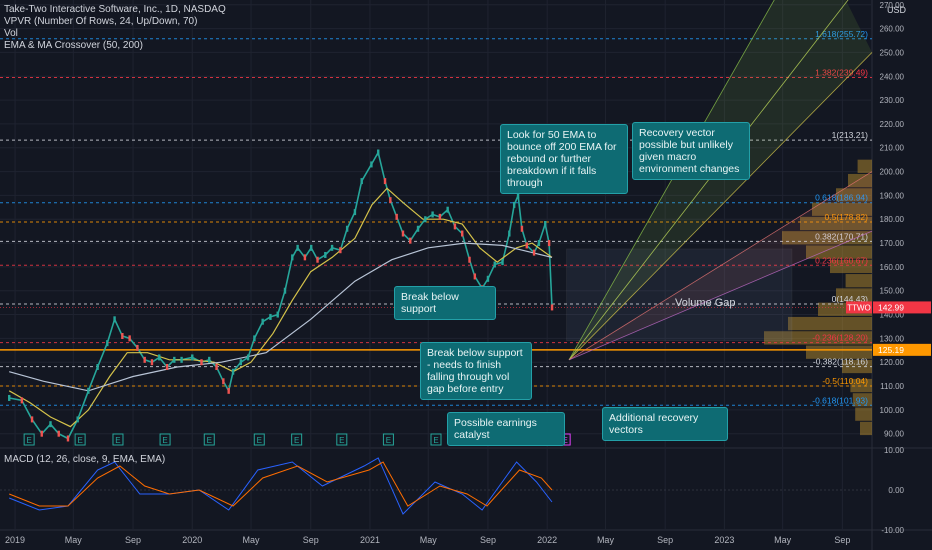 Image resolution: width=932 pixels, height=550 pixels. I want to click on y-tick-label: 170.00, so click(892, 243).